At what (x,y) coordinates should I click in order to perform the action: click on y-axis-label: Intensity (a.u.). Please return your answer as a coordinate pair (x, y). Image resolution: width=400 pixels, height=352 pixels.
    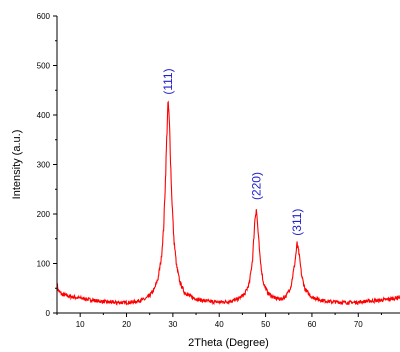
    Looking at the image, I should click on (17, 165).